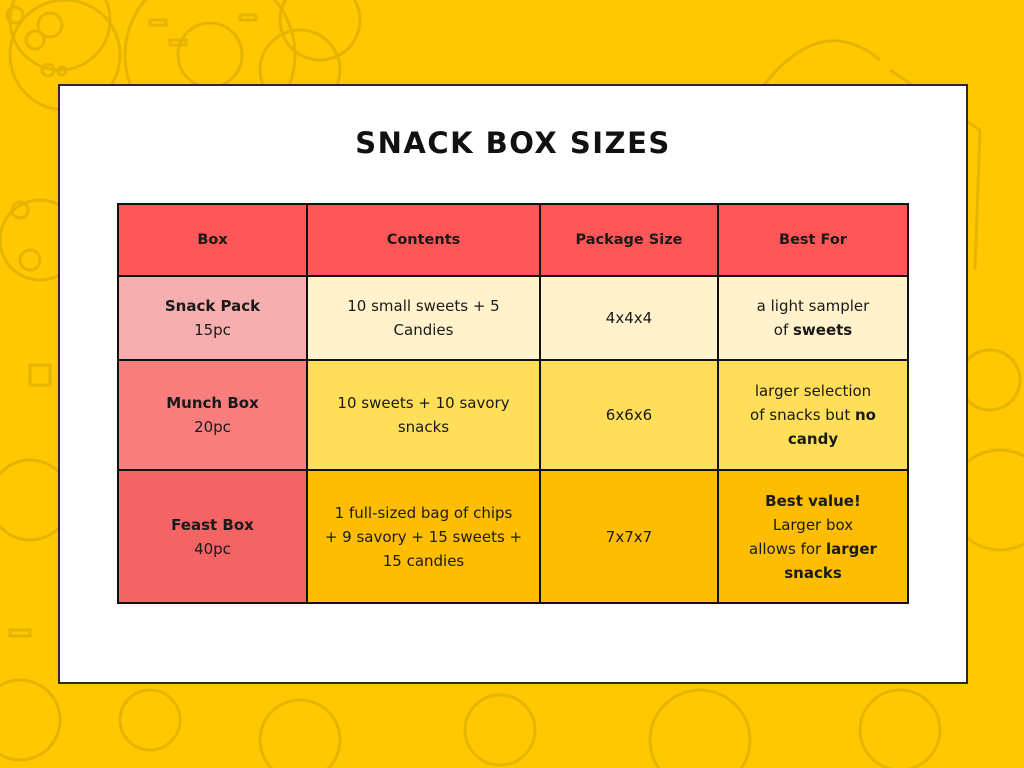  Describe the element at coordinates (629, 536) in the screenshot. I see `package-size-cell: 7x7x7` at that location.